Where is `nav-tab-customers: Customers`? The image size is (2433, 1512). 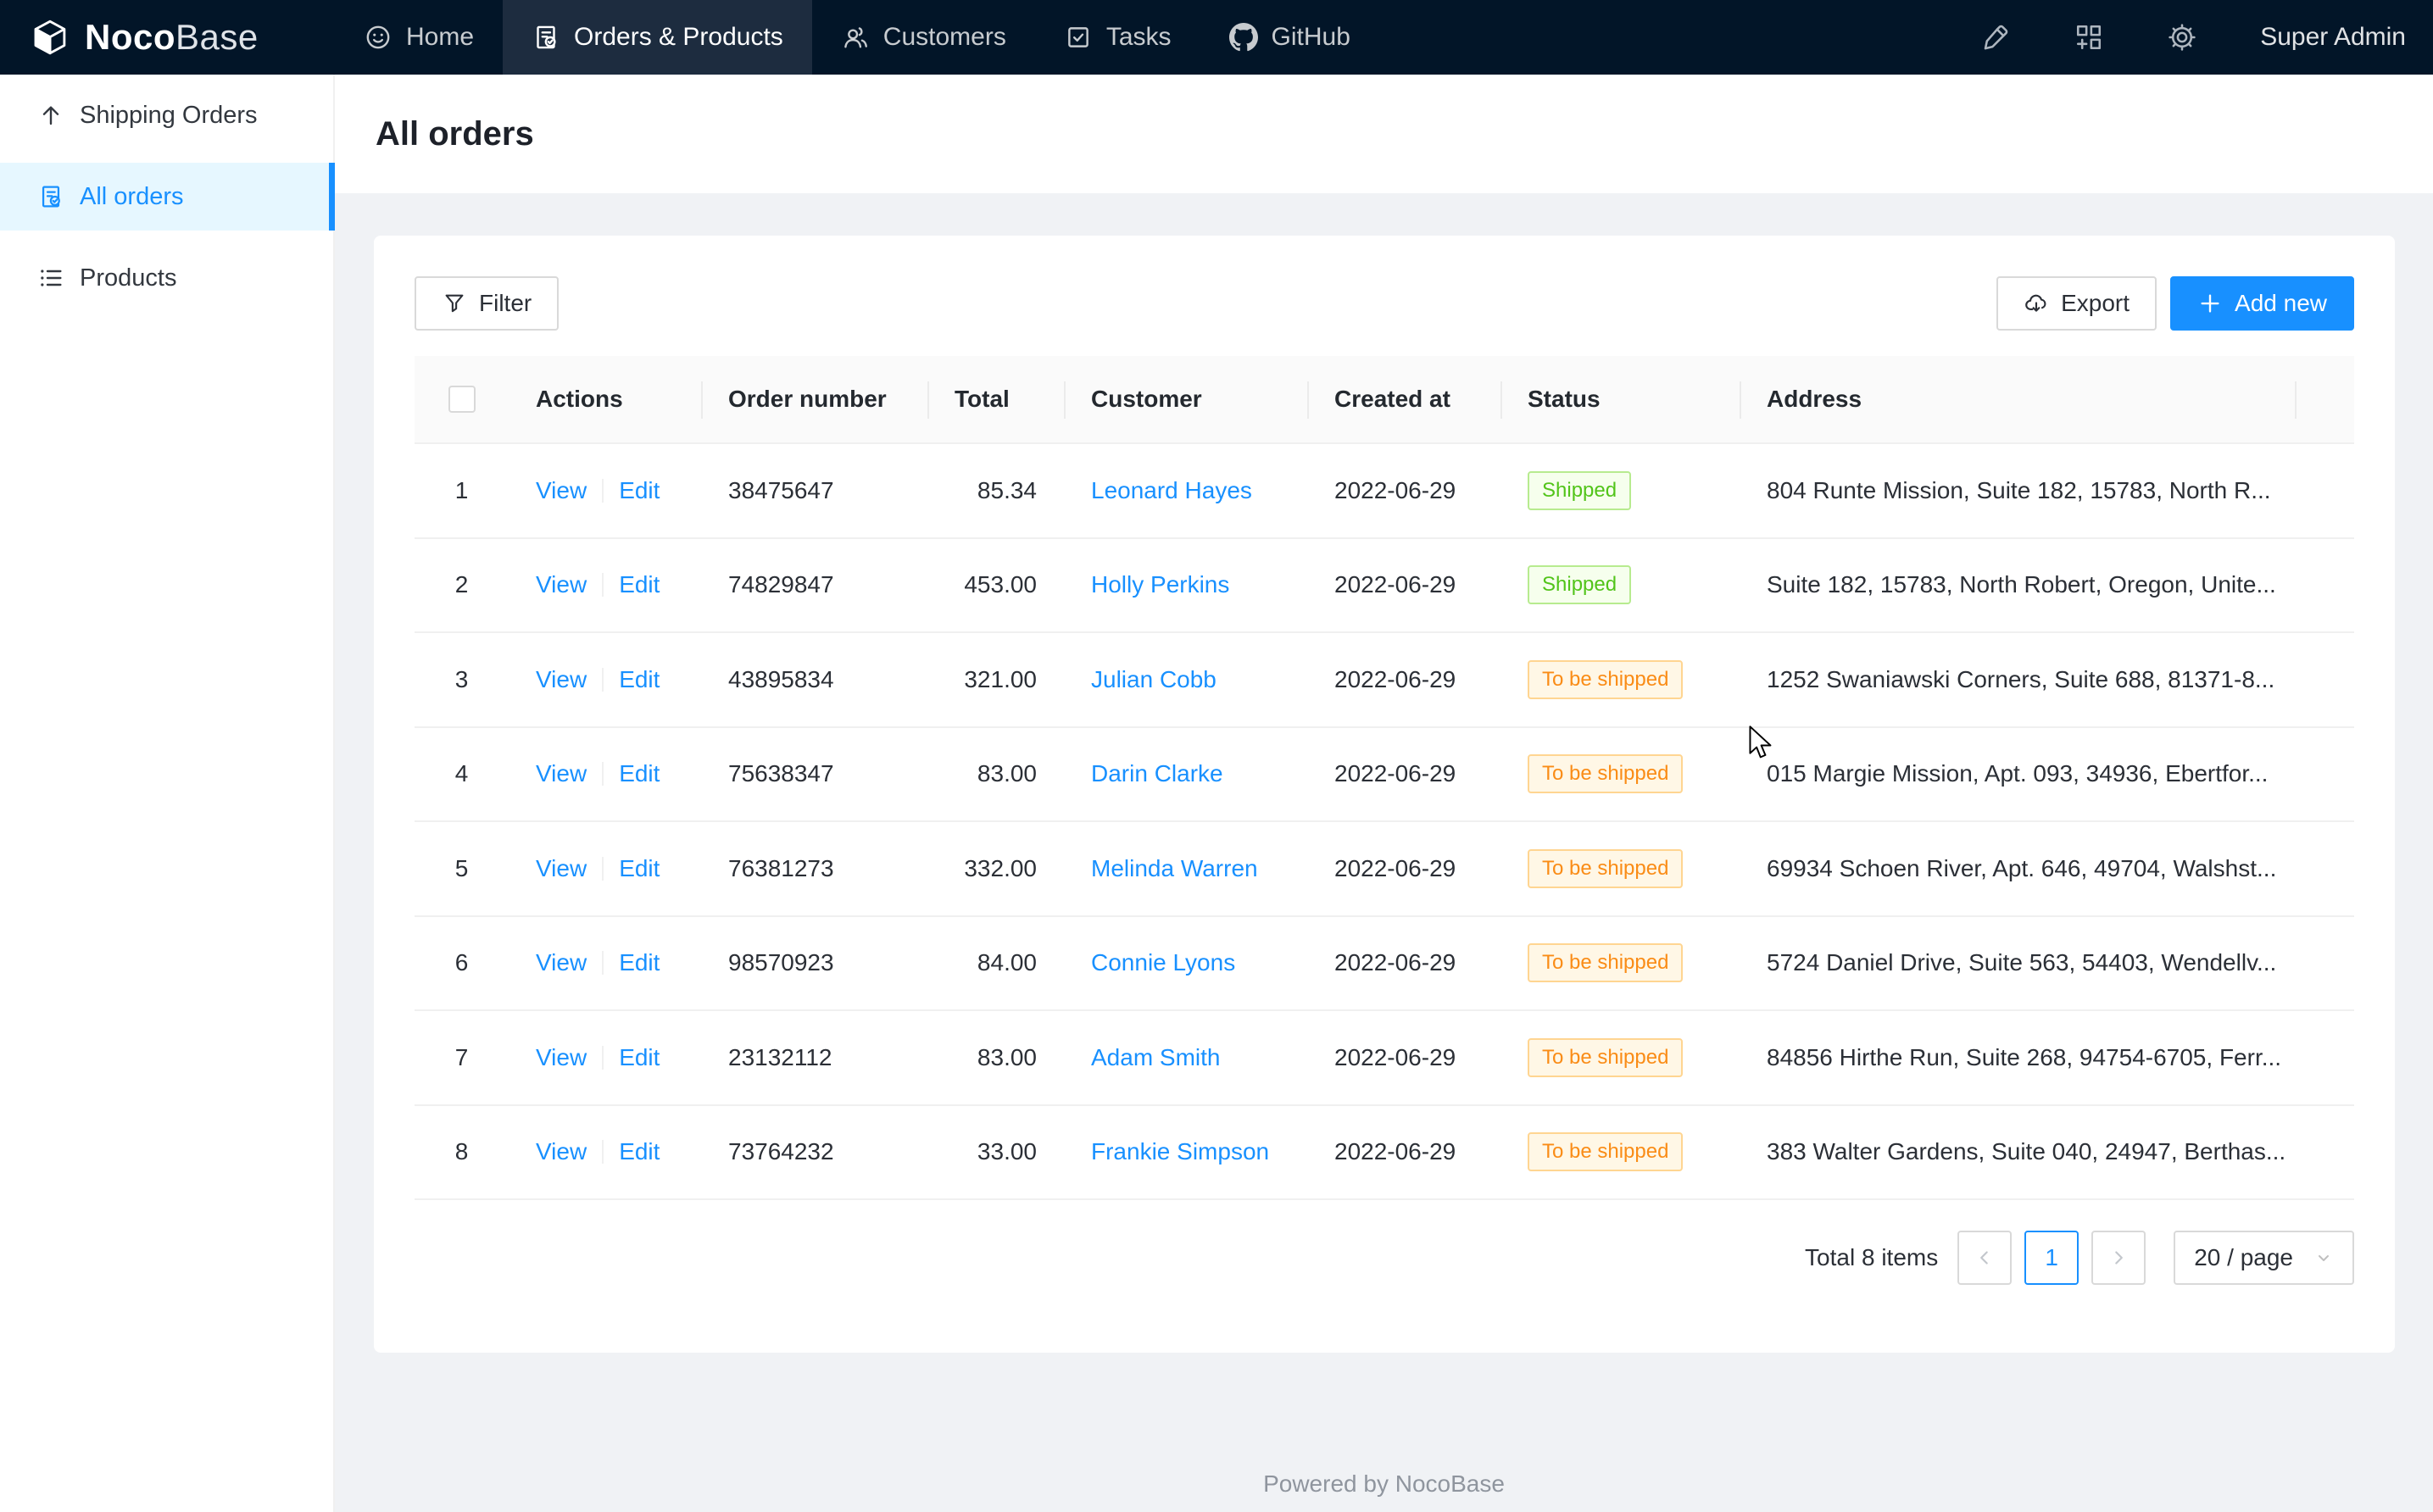 nav-tab-customers: Customers is located at coordinates (924, 37).